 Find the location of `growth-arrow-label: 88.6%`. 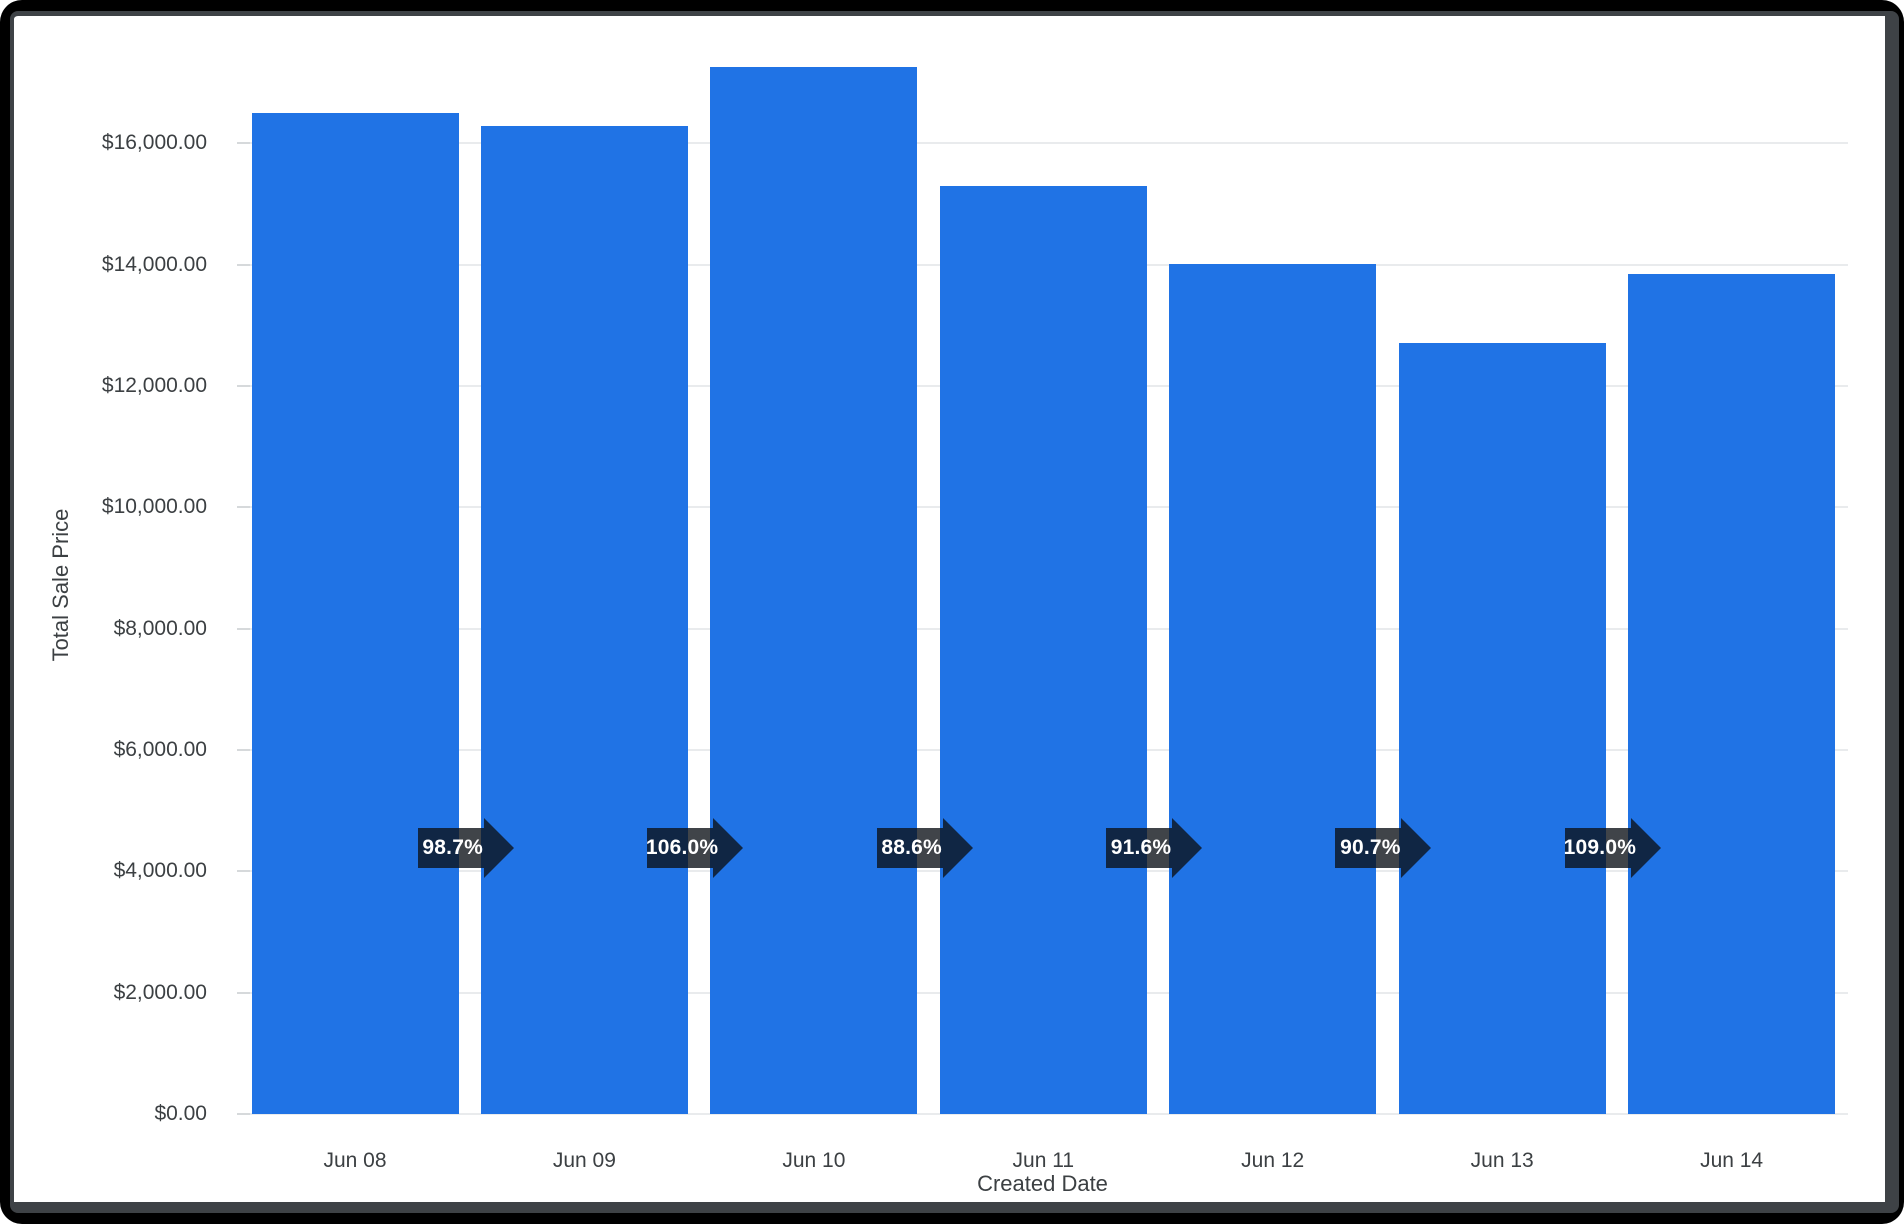

growth-arrow-label: 88.6% is located at coordinates (911, 847).